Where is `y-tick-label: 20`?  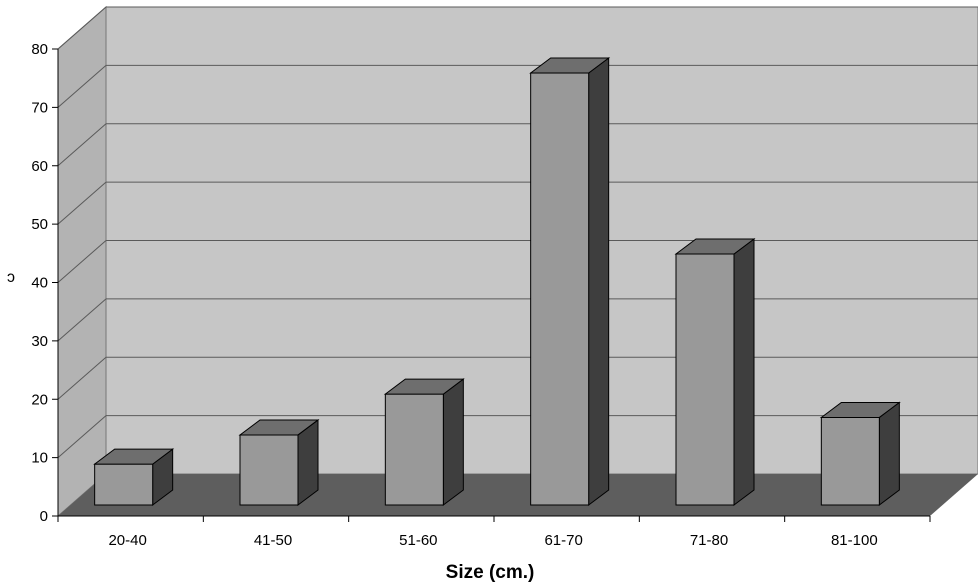 y-tick-label: 20 is located at coordinates (39, 399).